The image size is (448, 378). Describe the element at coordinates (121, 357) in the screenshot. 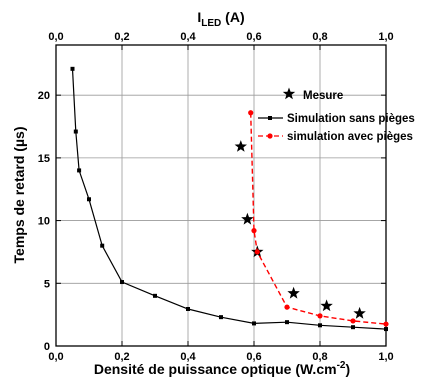

I see `x-tick-label: 0,2` at that location.